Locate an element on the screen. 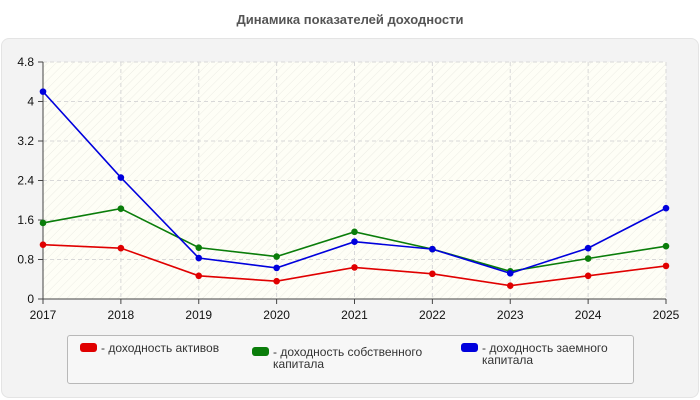 Image resolution: width=700 pixels, height=400 pixels. x-tick-label: 2024 is located at coordinates (588, 315).